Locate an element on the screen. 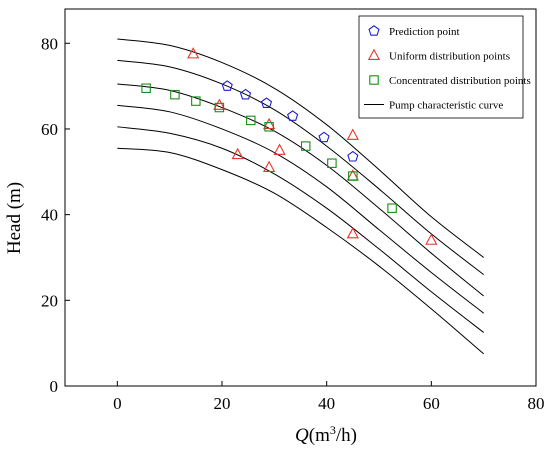 This screenshot has width=550, height=455. x-axis-title-unit-open: (m is located at coordinates (319, 435).